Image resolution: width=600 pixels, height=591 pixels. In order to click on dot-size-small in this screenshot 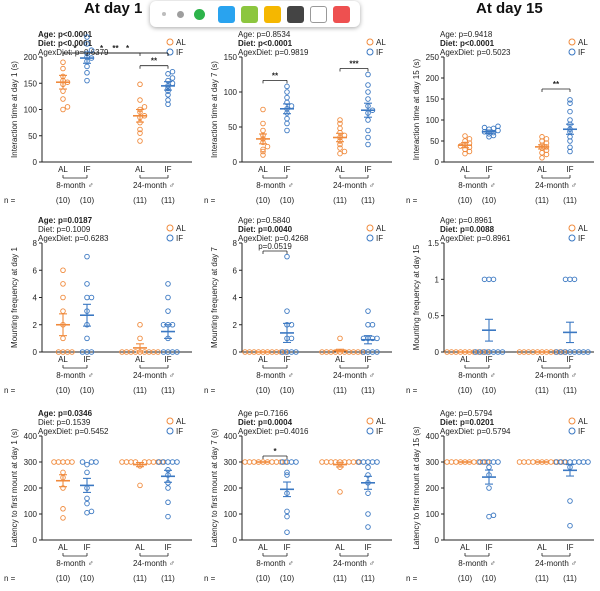, I will do `click(164, 14)`.